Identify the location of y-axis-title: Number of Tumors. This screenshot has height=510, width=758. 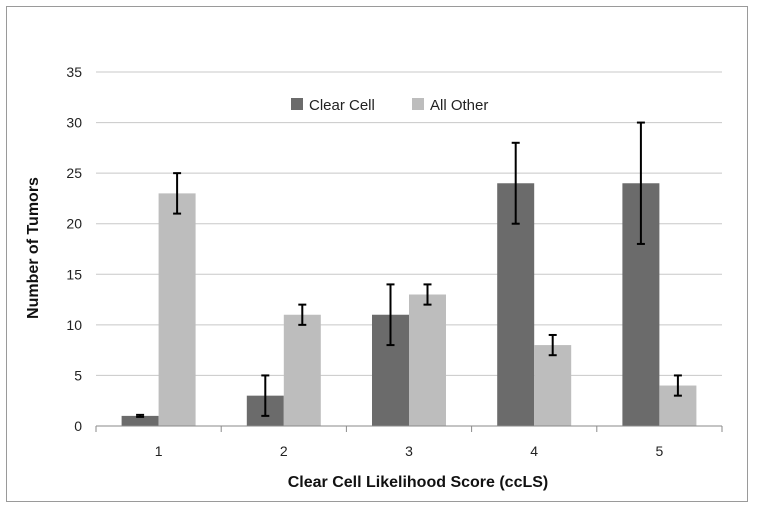
(33, 248).